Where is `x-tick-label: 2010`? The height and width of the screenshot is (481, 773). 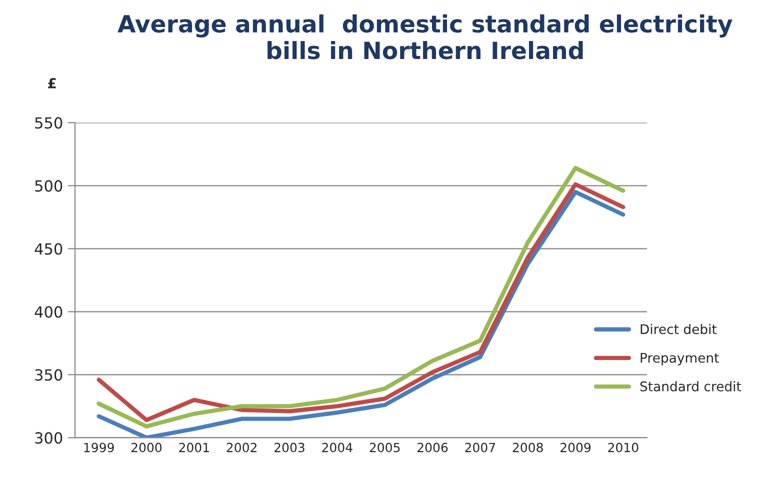 x-tick-label: 2010 is located at coordinates (623, 447).